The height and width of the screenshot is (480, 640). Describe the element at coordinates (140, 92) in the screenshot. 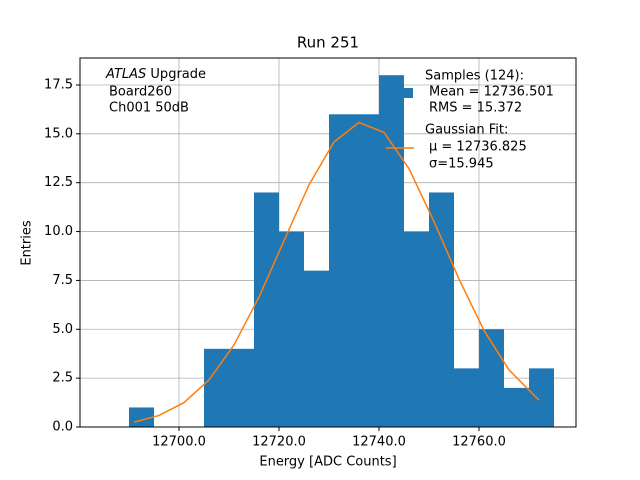

I see `annotation-line: Board260` at that location.